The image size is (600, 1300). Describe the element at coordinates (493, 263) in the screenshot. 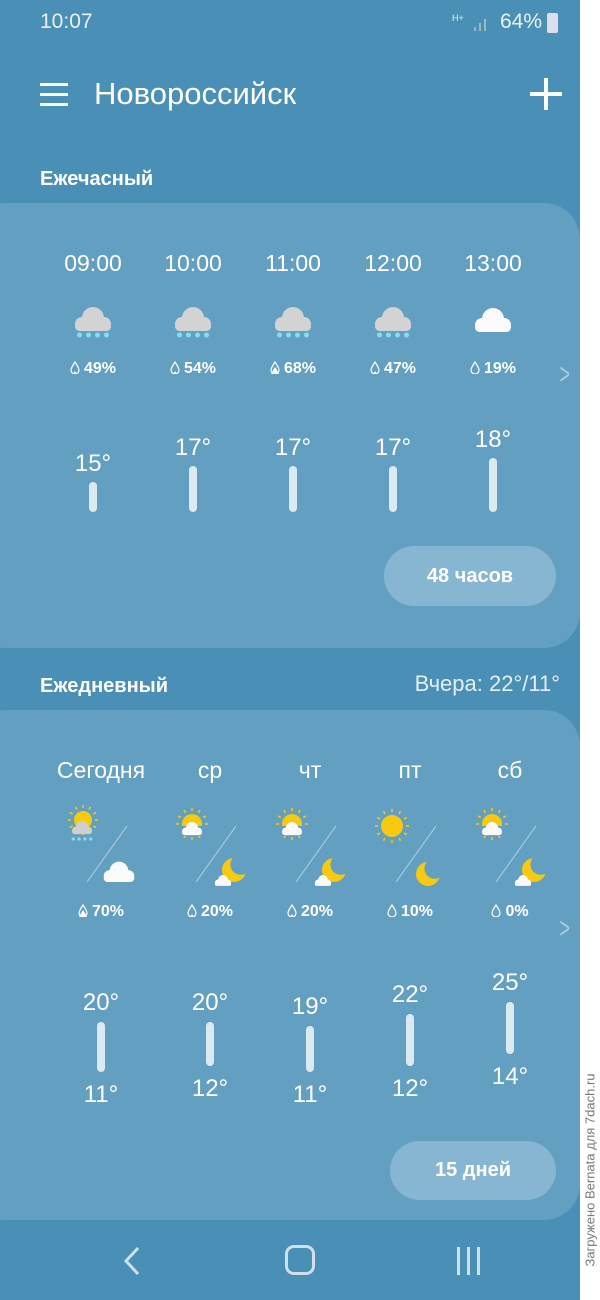

I see `hour-time: 13:00` at that location.